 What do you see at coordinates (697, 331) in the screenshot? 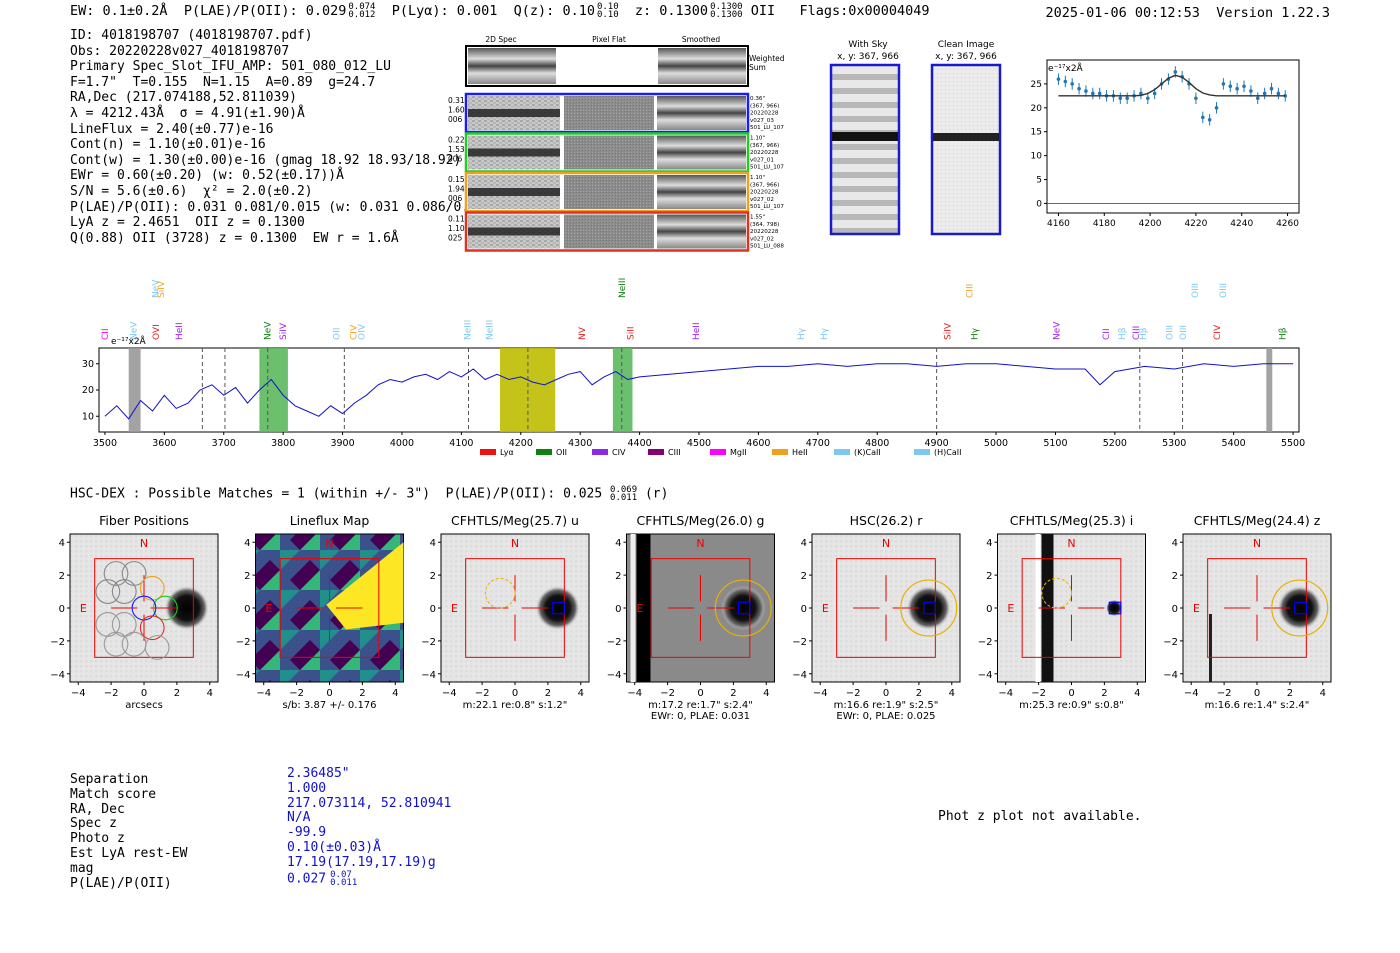
I see `emission-line-label: HeII` at bounding box center [697, 331].